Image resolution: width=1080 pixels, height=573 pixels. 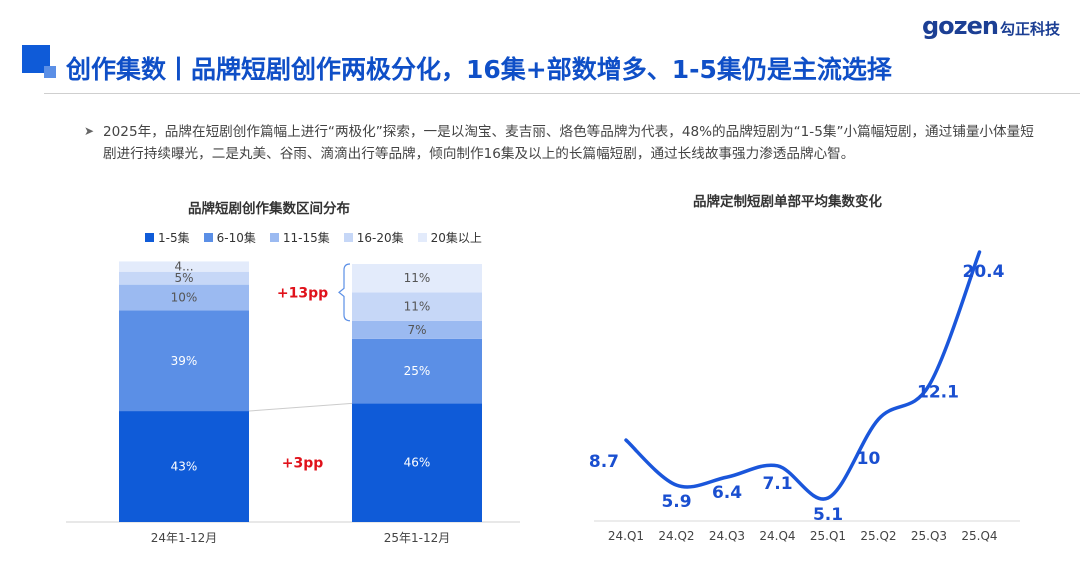 I want to click on legend-item: 11-15集, so click(x=299, y=237).